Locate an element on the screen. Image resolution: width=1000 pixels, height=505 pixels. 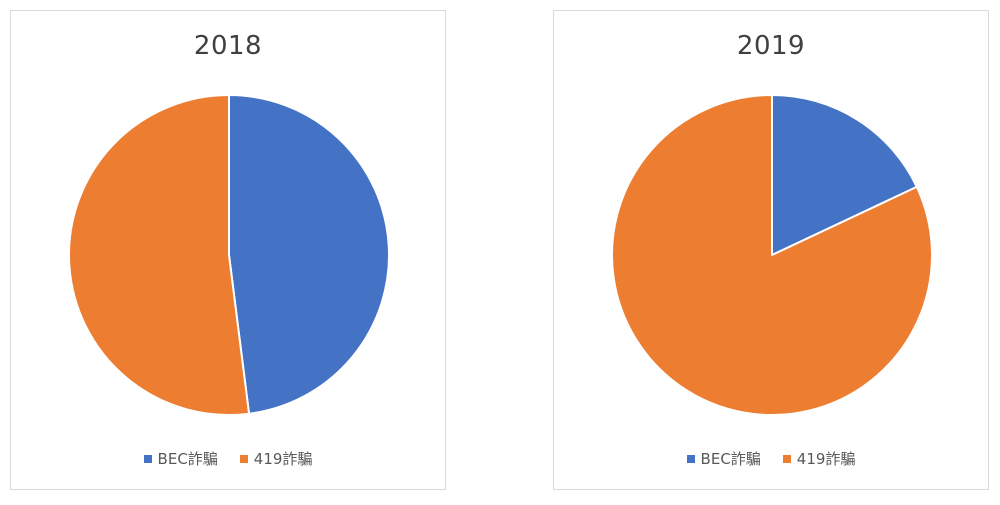
chart-title: 2018 is located at coordinates (228, 46).